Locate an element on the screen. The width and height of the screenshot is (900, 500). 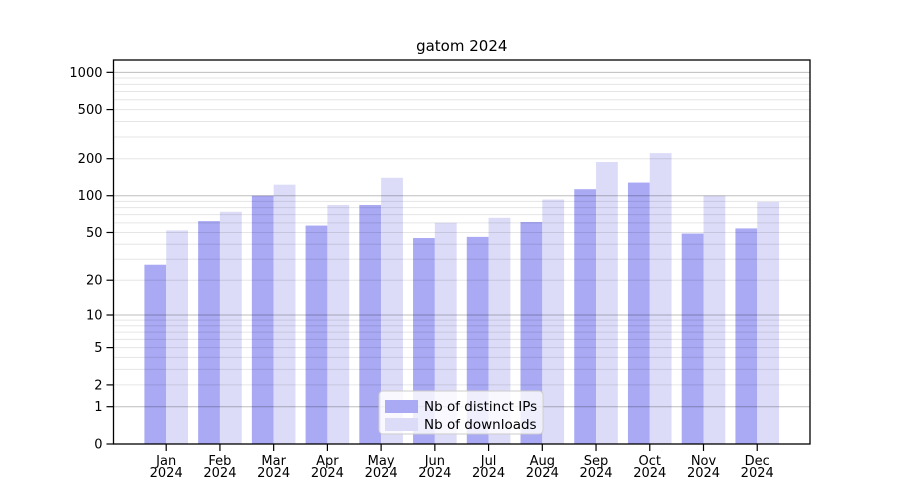
legend-swatch-downloads is located at coordinates (401, 424).